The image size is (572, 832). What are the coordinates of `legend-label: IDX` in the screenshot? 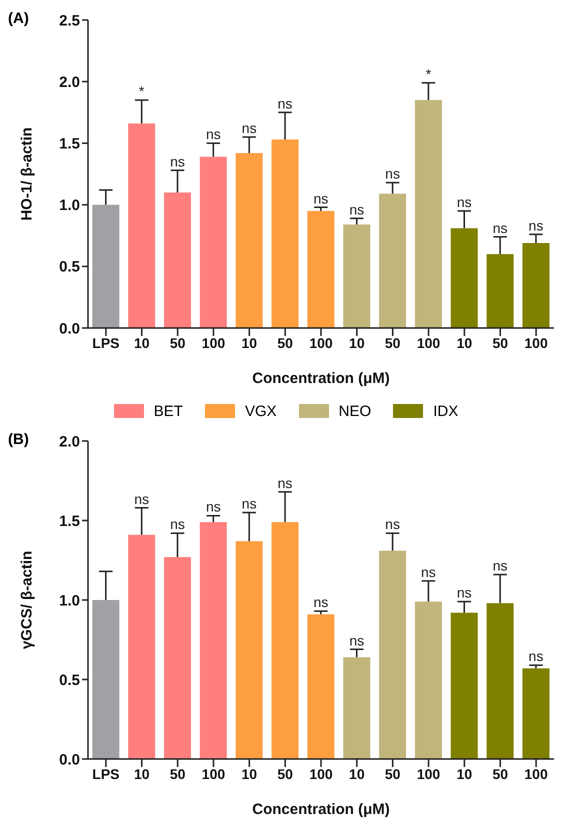 It's located at (445, 411).